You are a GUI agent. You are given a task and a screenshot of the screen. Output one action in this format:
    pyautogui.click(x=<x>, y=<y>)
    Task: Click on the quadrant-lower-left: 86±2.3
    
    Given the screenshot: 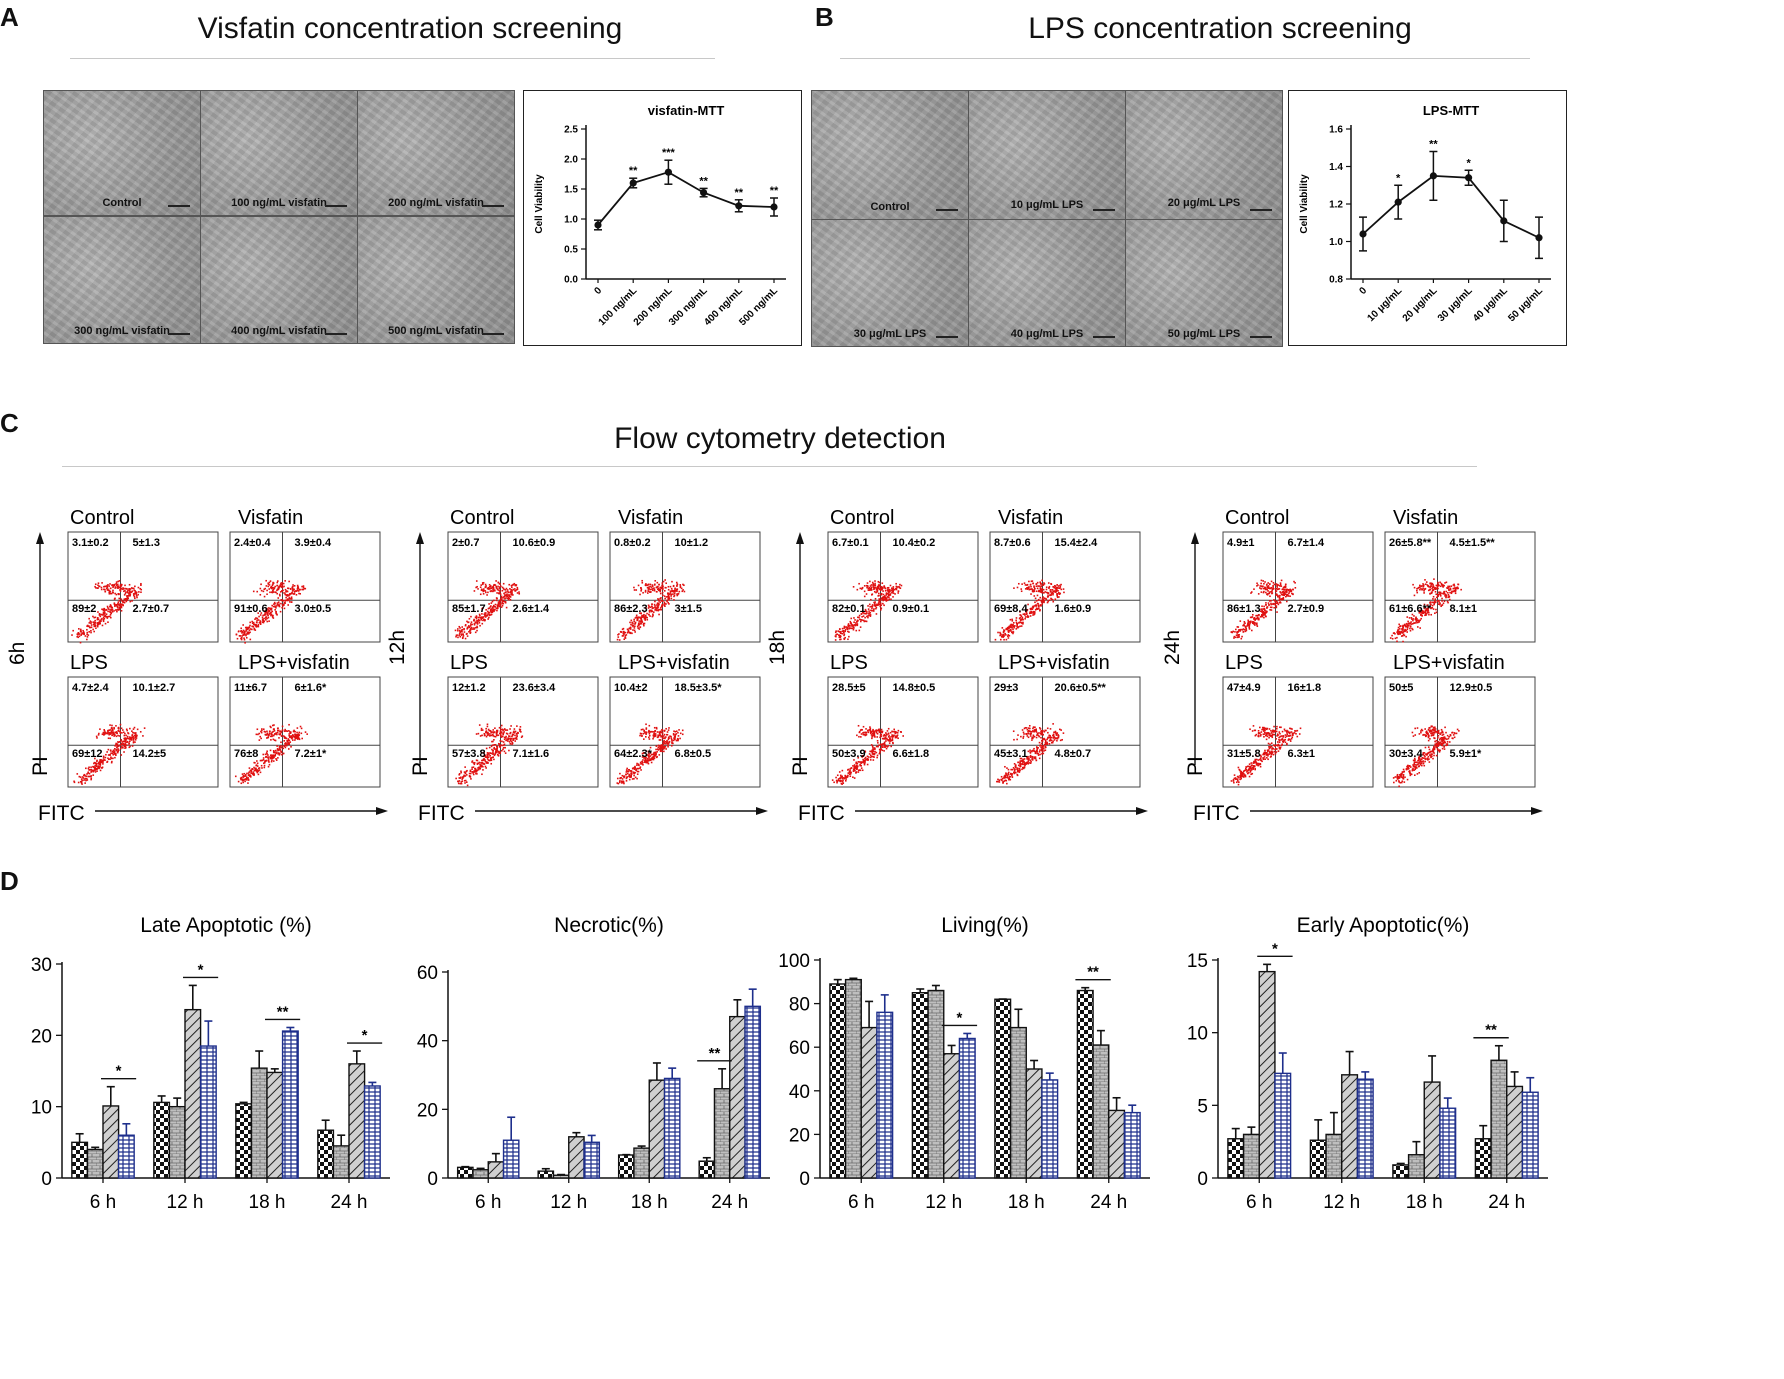 What is the action you would take?
    pyautogui.click(x=631, y=609)
    